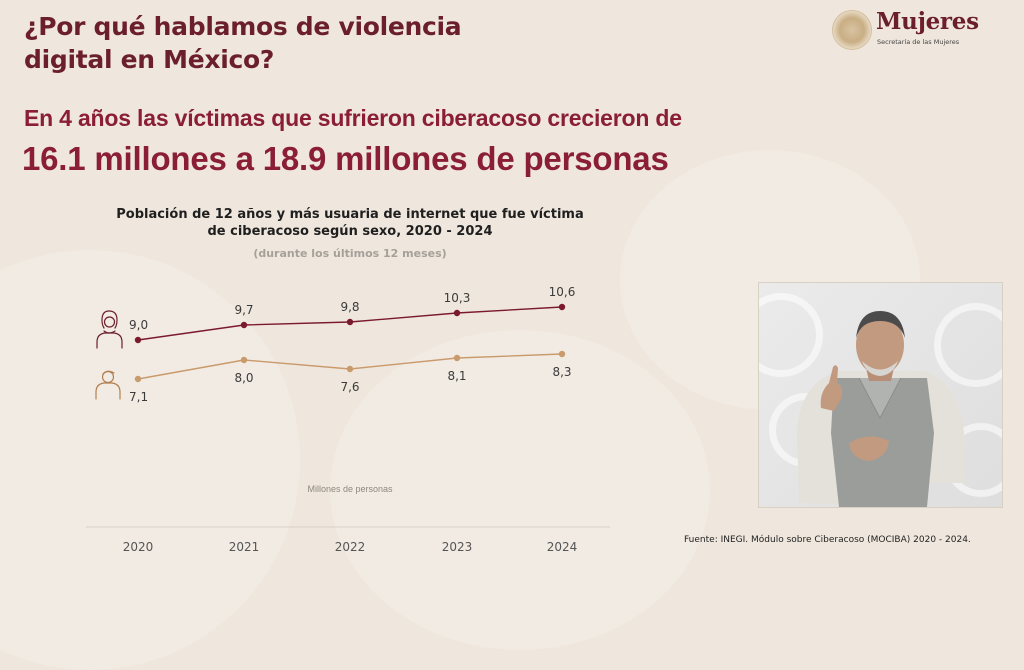 The width and height of the screenshot is (1024, 670). I want to click on logo-brand: Mujeres, so click(927, 21).